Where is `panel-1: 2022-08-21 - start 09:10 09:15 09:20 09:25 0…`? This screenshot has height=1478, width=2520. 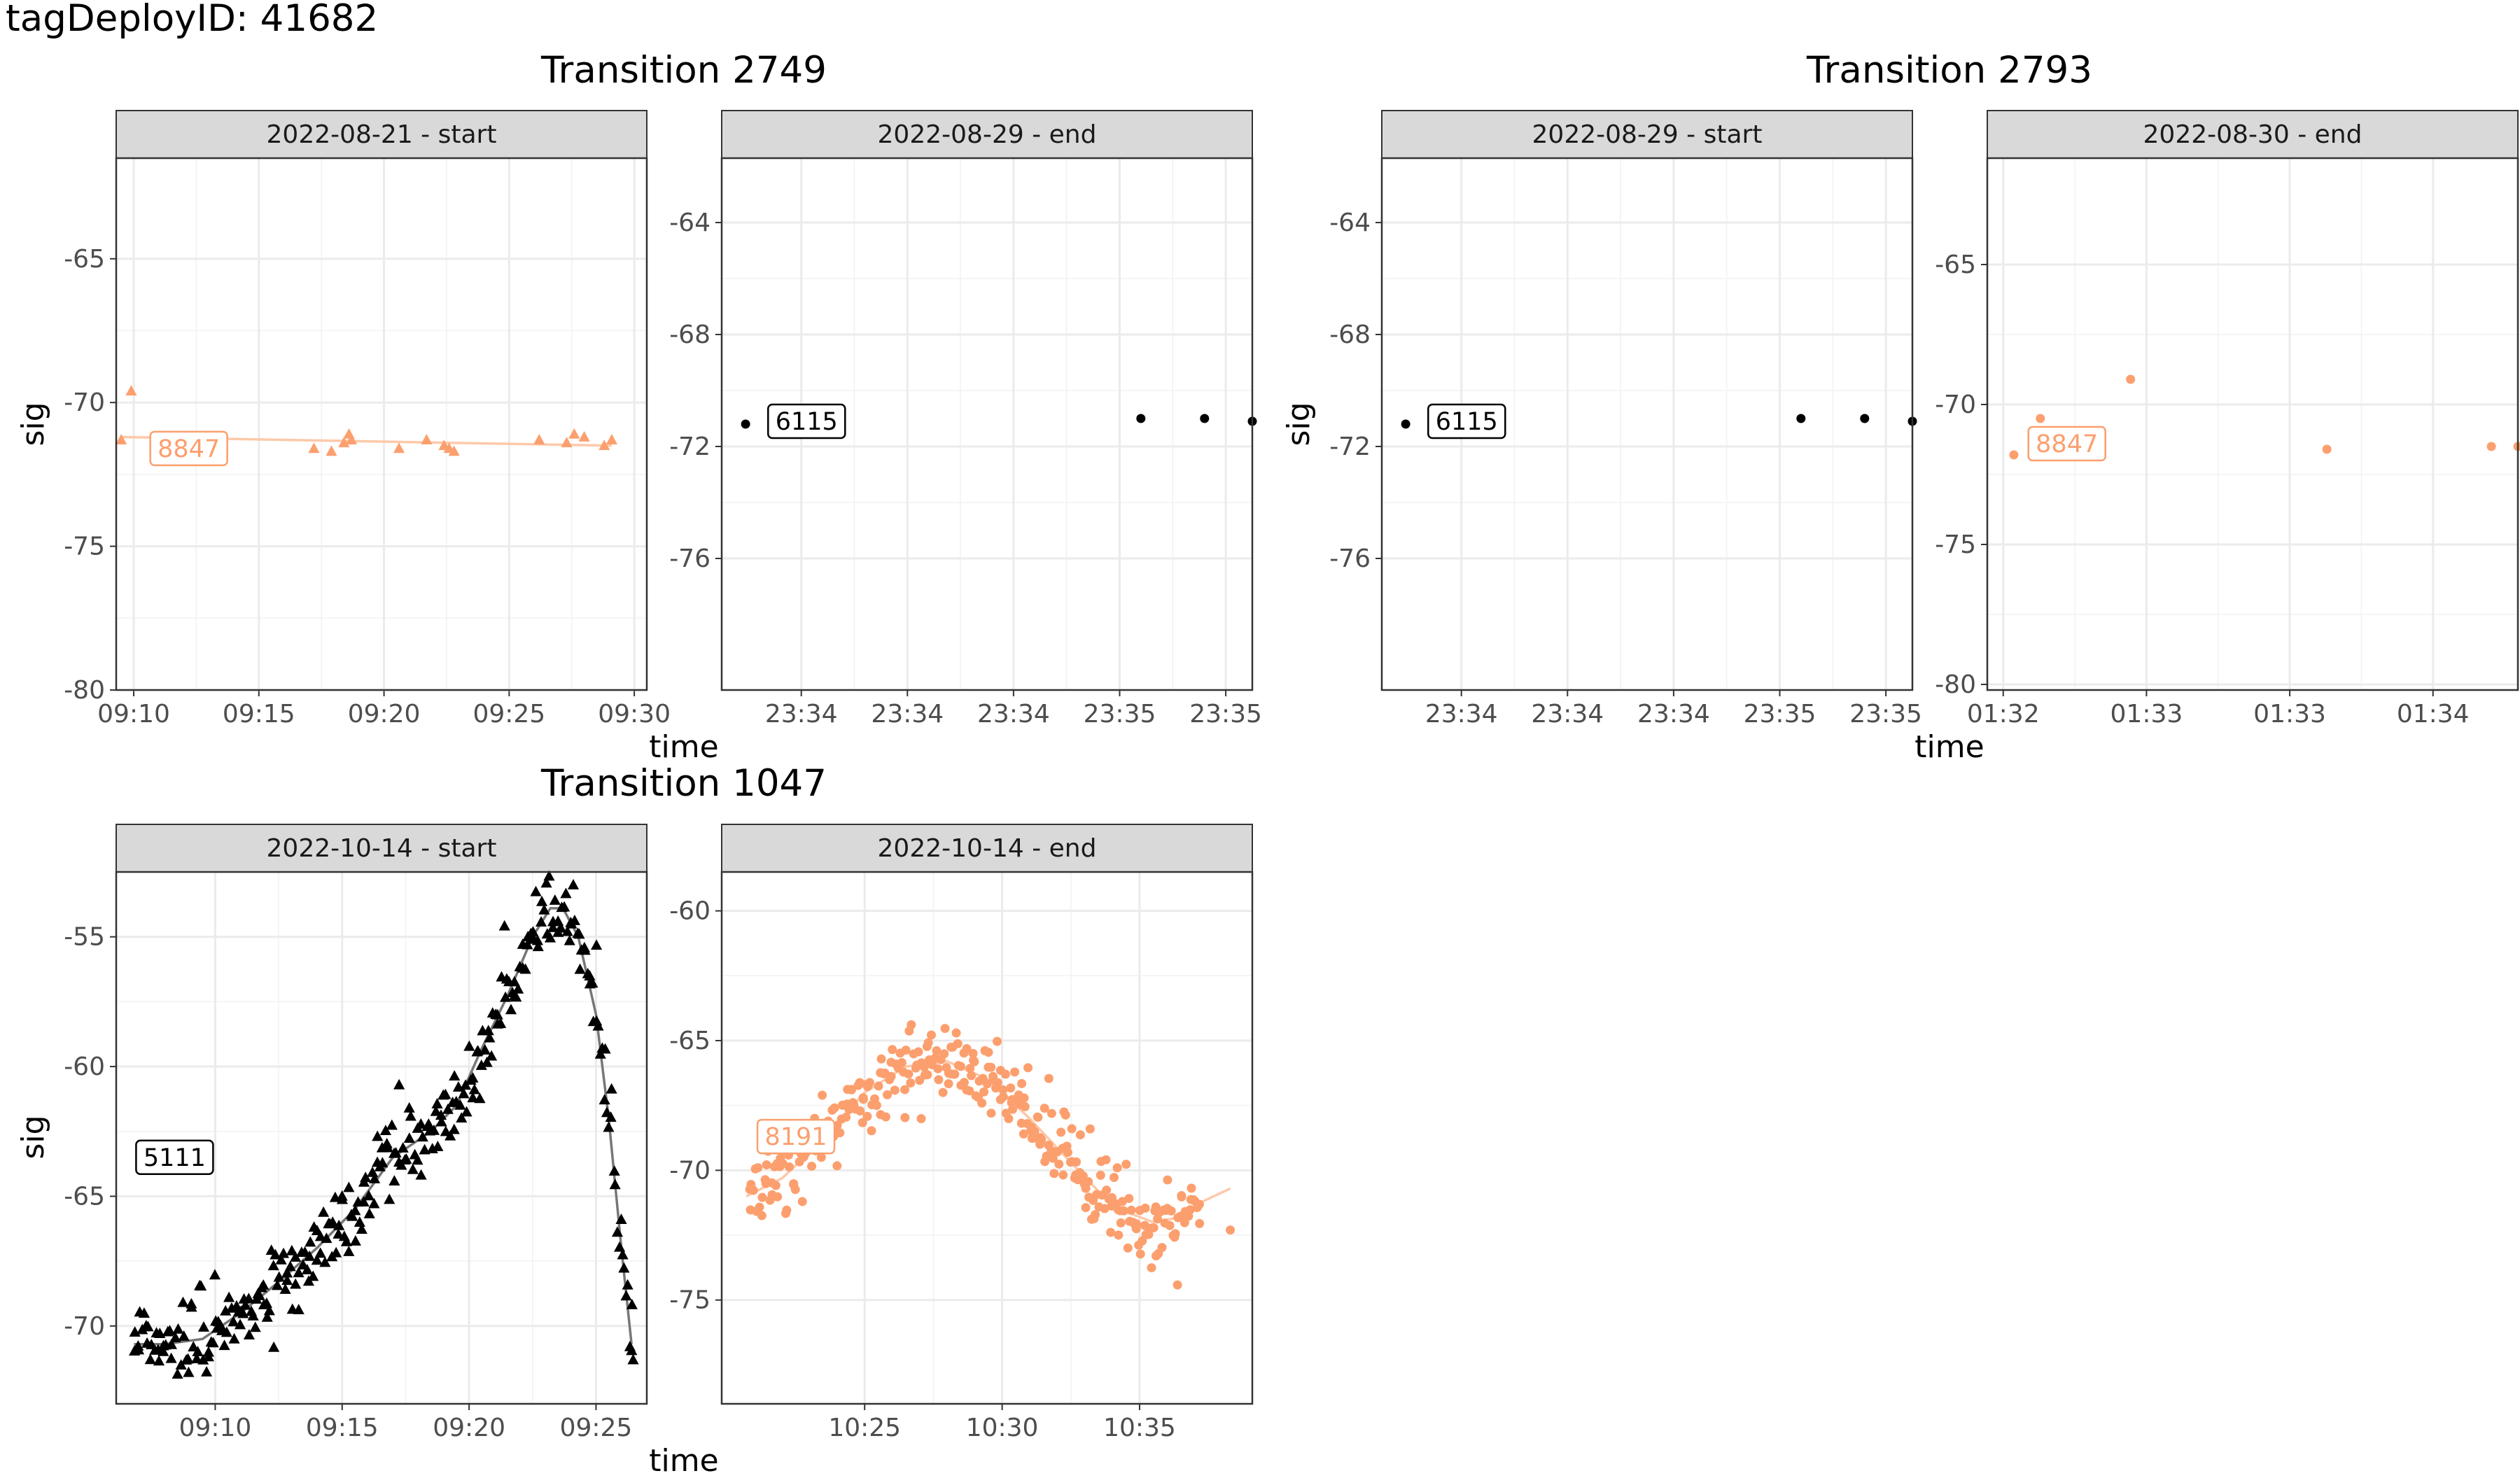
panel-1: 2022-08-21 - start 09:10 09:15 09:20 09:25 0… is located at coordinates (367, 419).